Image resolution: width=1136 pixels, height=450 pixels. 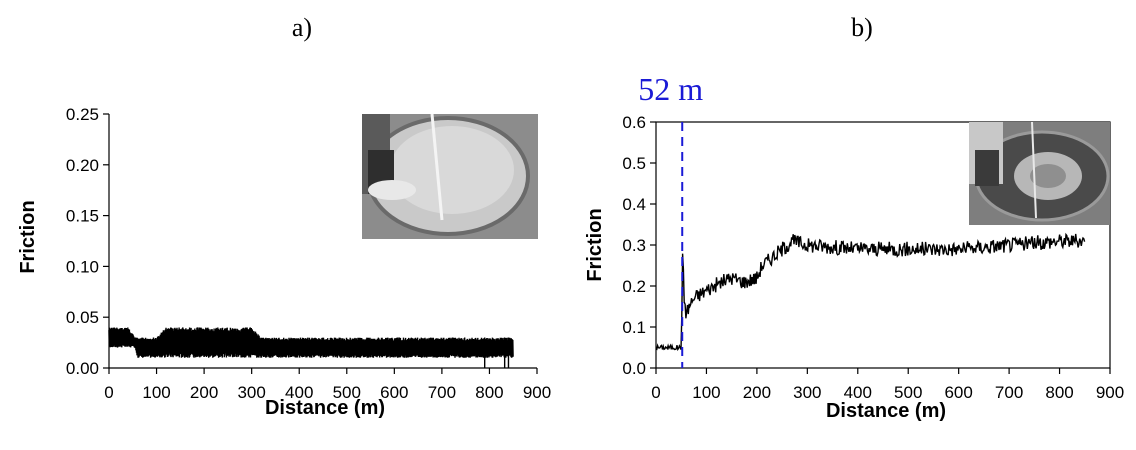 I want to click on chart-a-x-axis-title: Distance (m), so click(x=325, y=408).